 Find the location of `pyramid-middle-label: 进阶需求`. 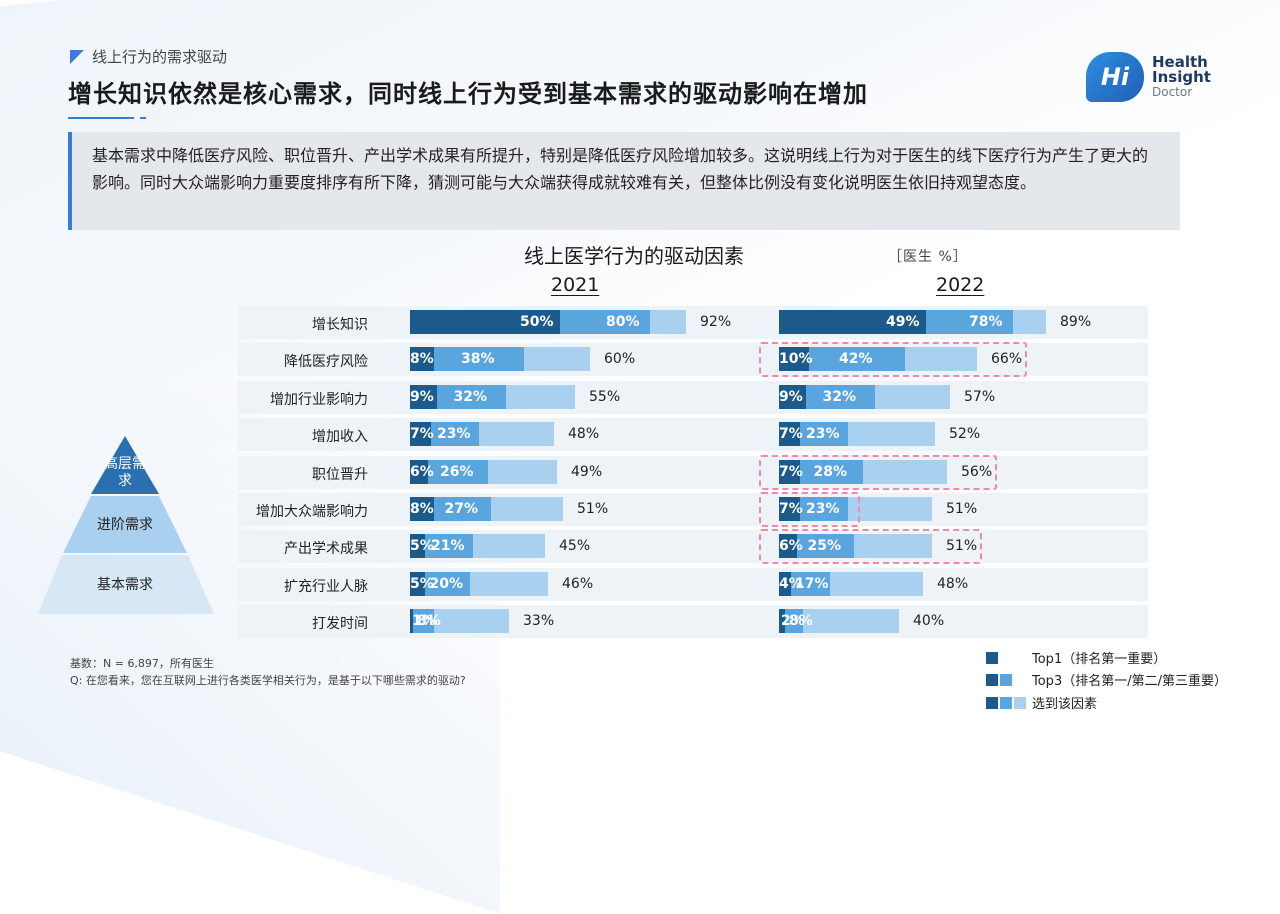

pyramid-middle-label: 进阶需求 is located at coordinates (125, 525).